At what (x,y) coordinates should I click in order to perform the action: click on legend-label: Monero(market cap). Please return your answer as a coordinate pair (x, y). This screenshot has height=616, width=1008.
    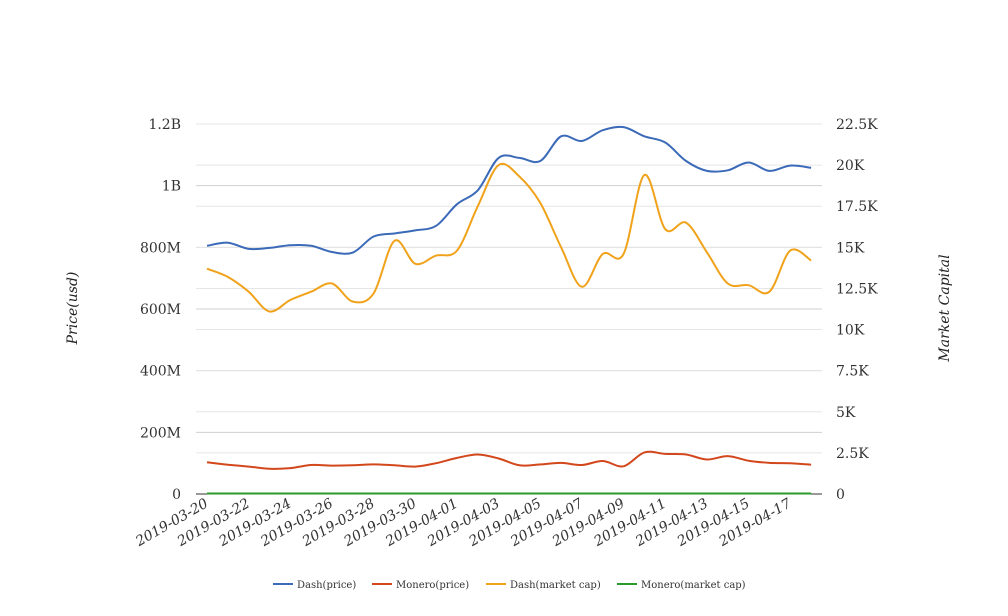
    Looking at the image, I should click on (693, 585).